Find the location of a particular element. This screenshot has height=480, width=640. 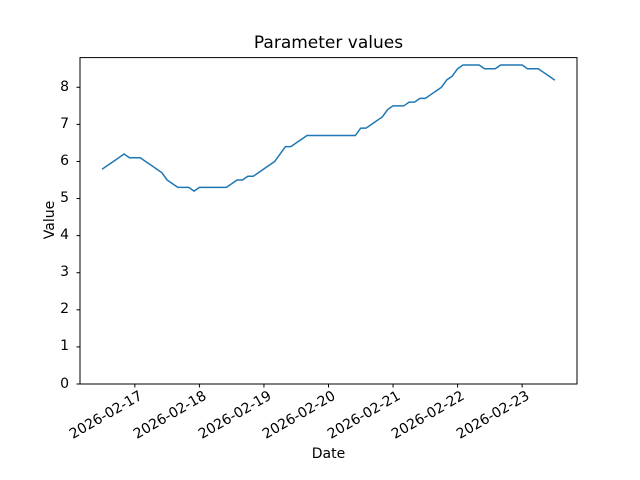

y-tick-label: 7 is located at coordinates (64, 123).